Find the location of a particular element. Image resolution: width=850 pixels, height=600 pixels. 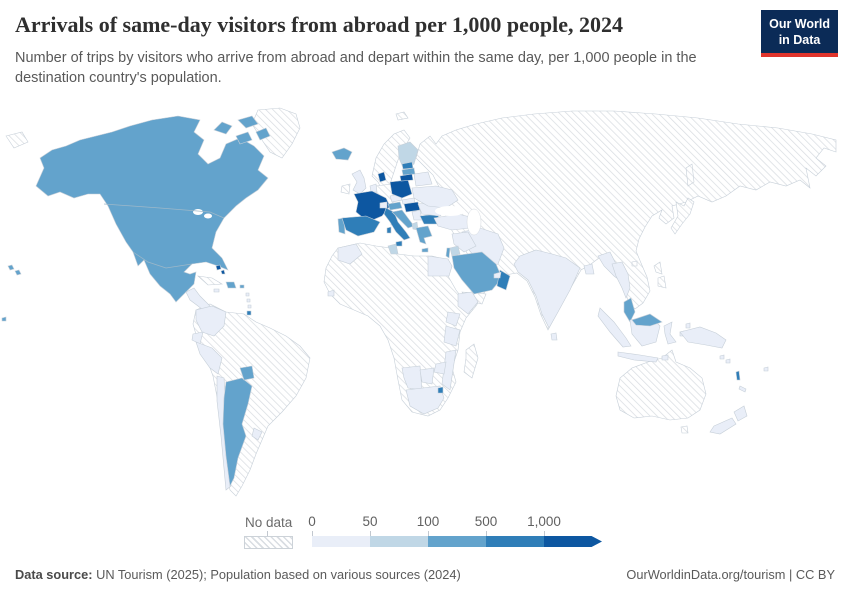

country-guinea-bissau is located at coordinates (331, 293).